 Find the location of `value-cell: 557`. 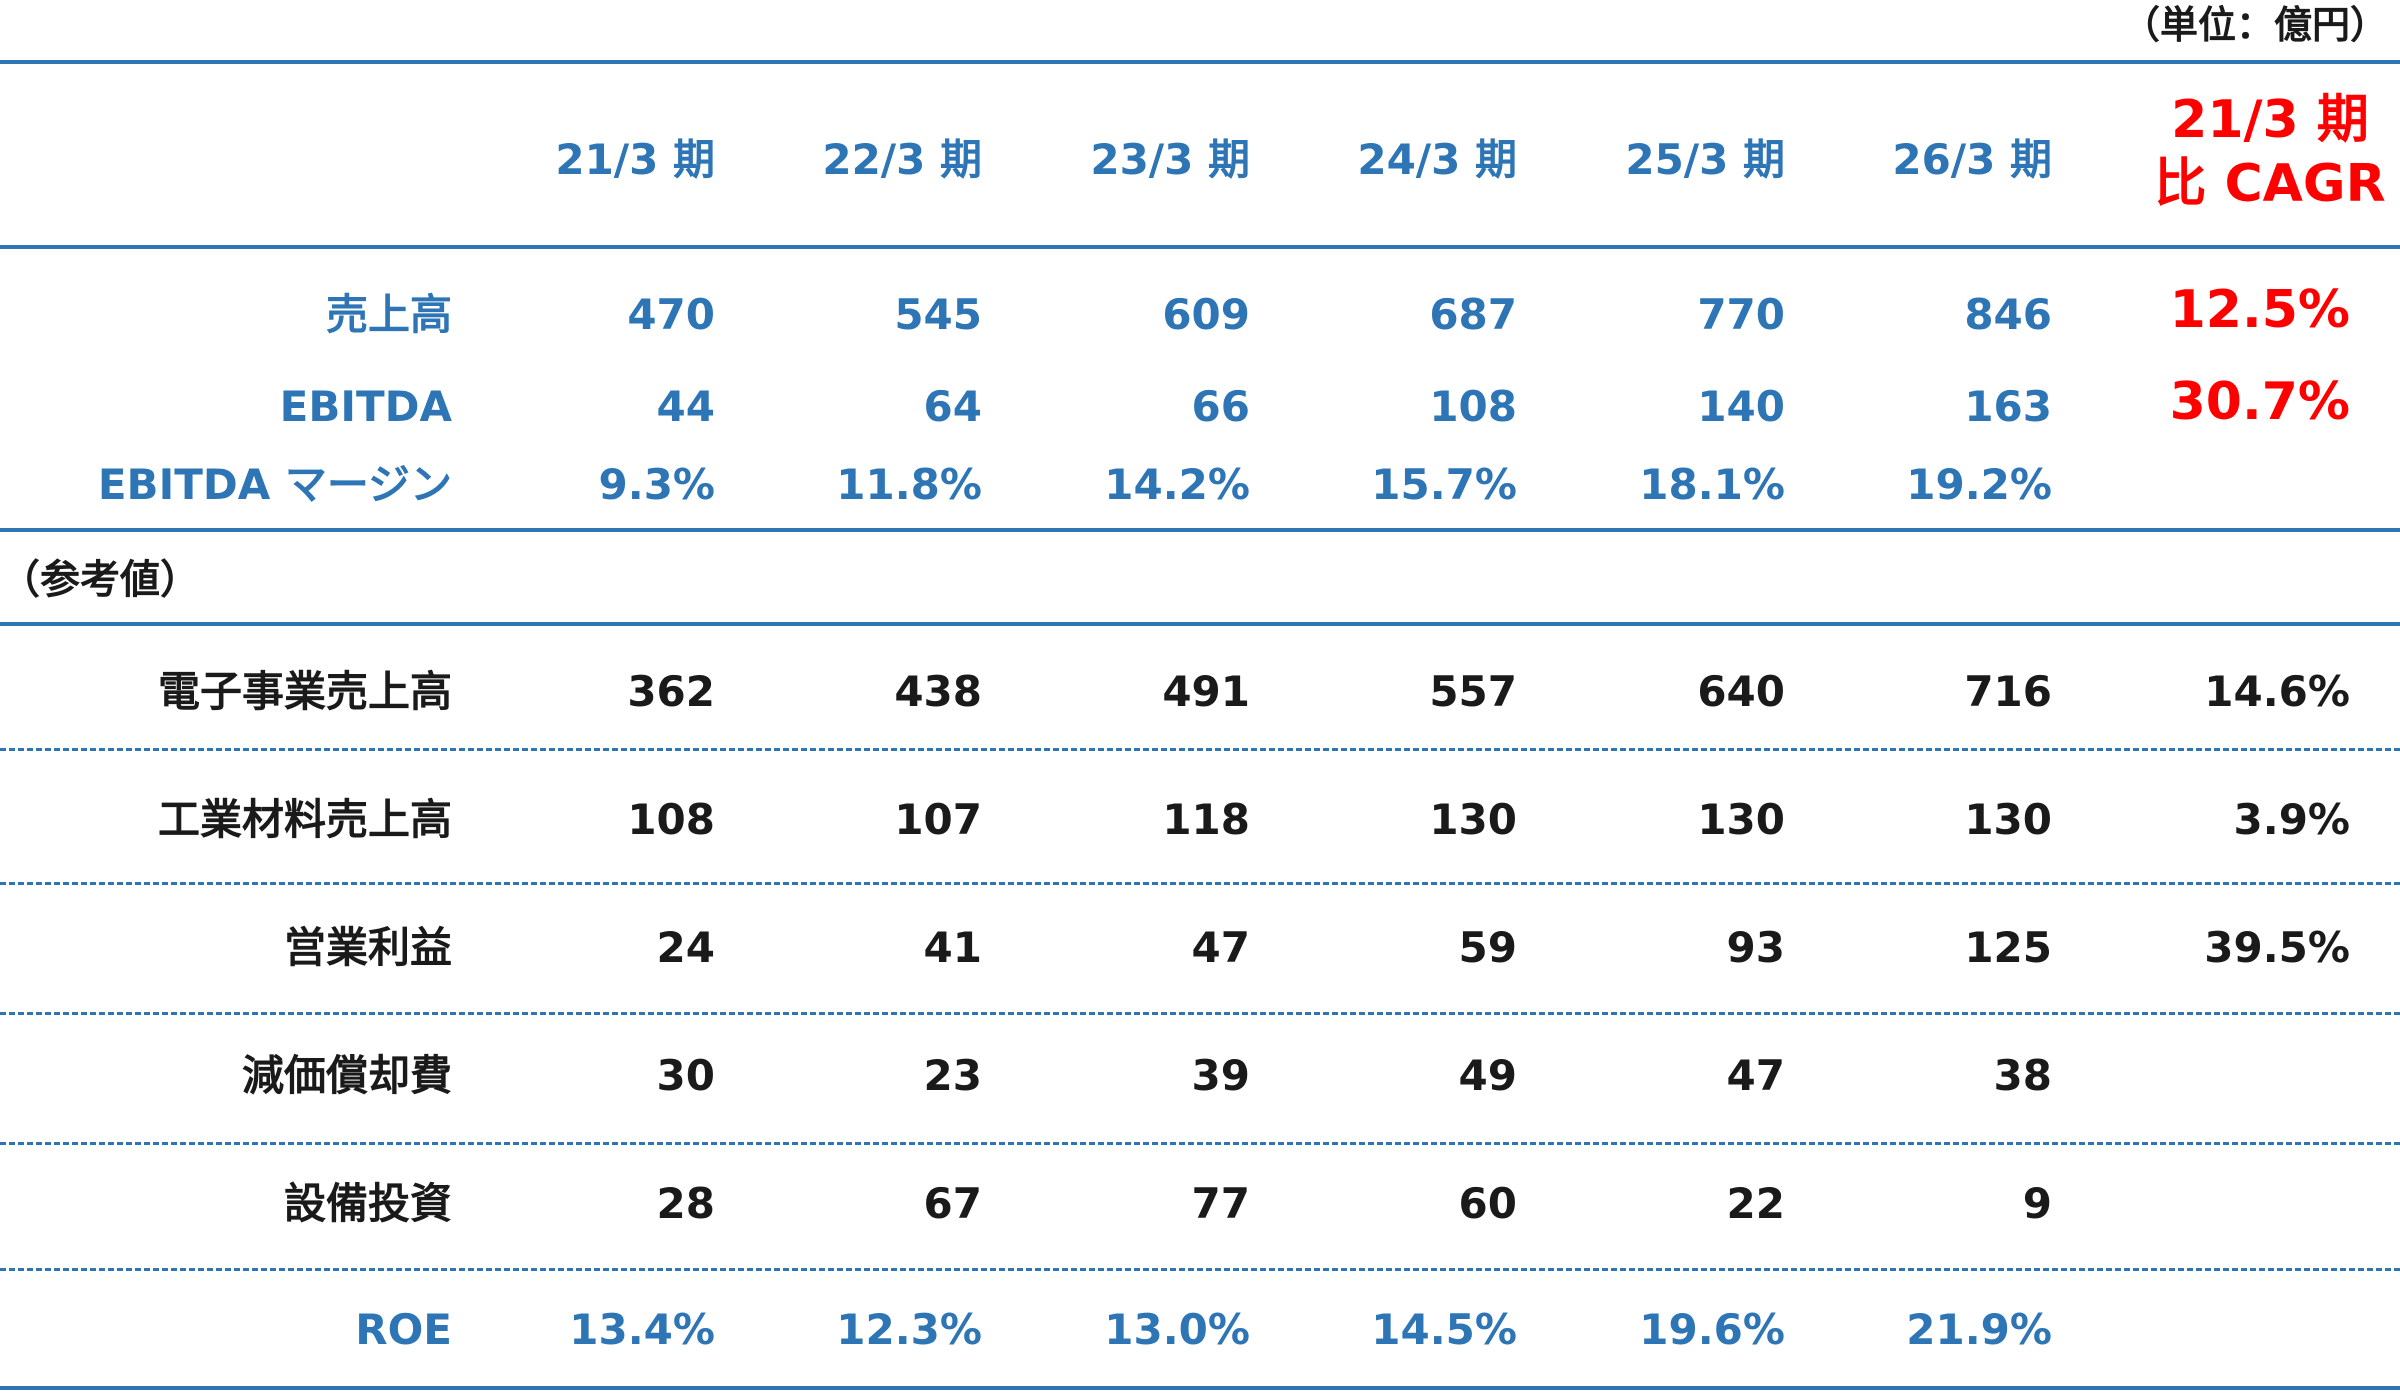

value-cell: 557 is located at coordinates (1473, 691).